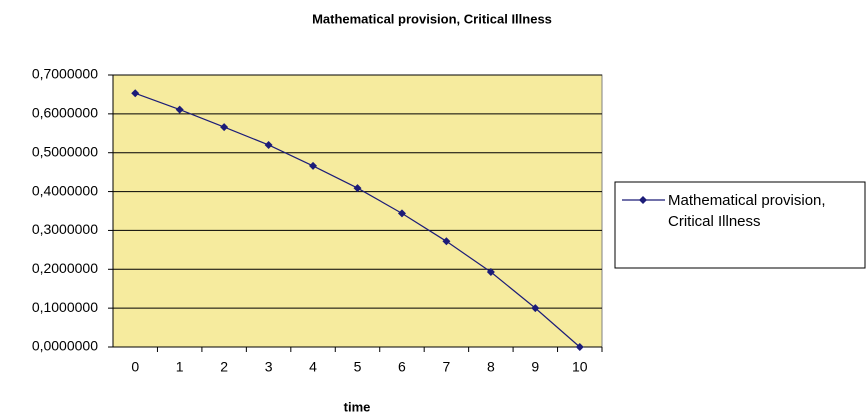  Describe the element at coordinates (65, 229) in the screenshot. I see `y-tick-label: 0,3000000` at that location.